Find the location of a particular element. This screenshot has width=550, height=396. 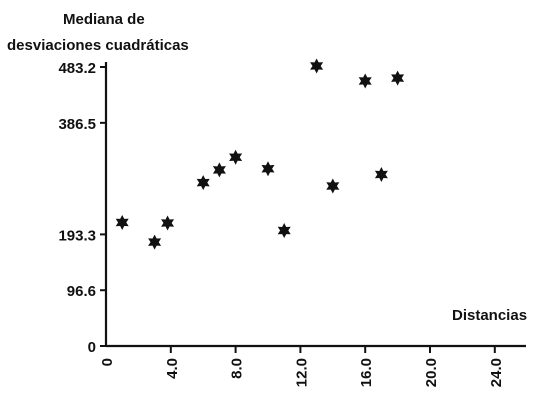

y-axis-label-line2: desviaciones cuadráticas is located at coordinates (98, 45).